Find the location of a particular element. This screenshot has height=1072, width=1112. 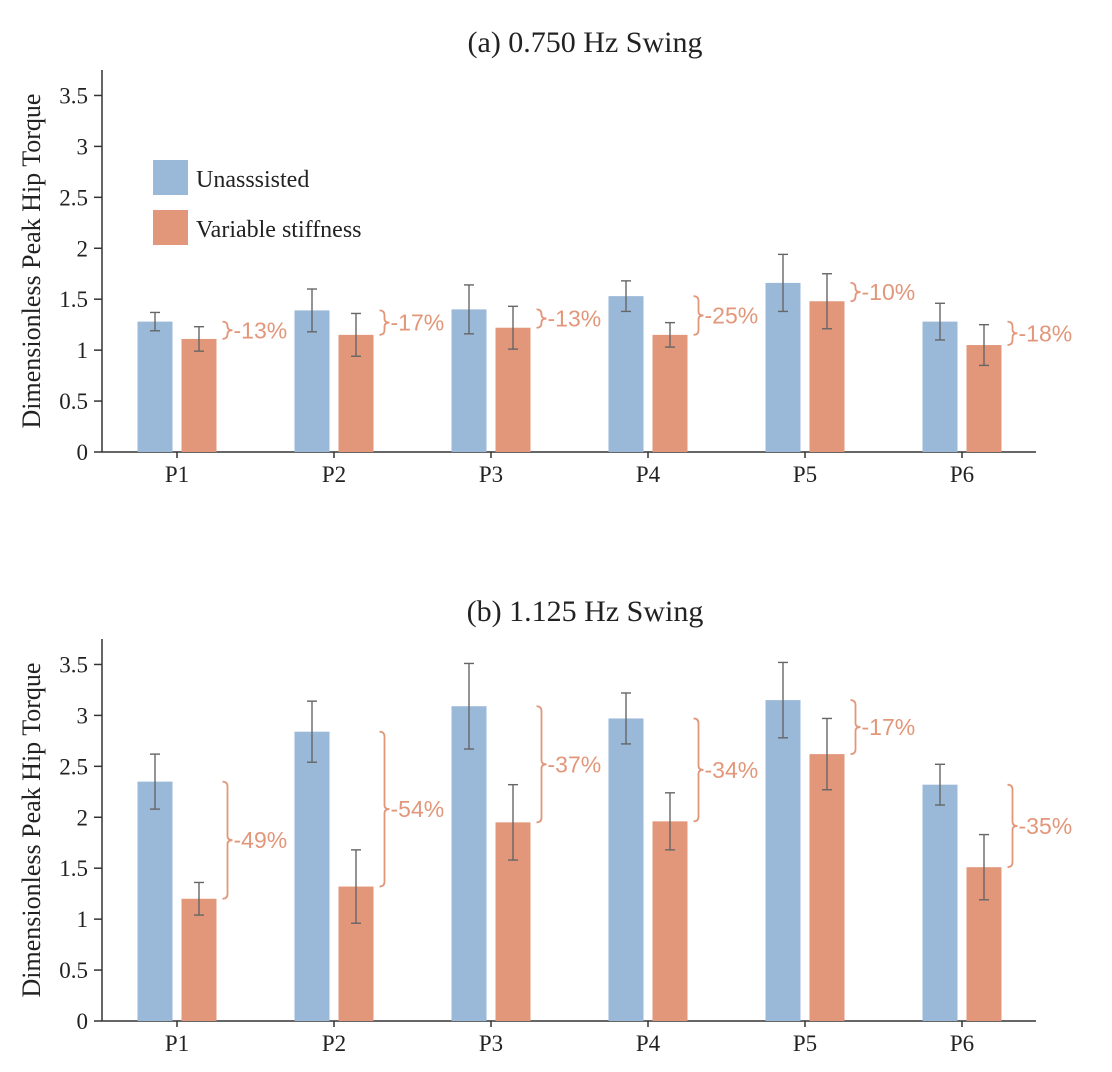

legend-label-variable-stiffness: Variable stiffness is located at coordinates (279, 230).